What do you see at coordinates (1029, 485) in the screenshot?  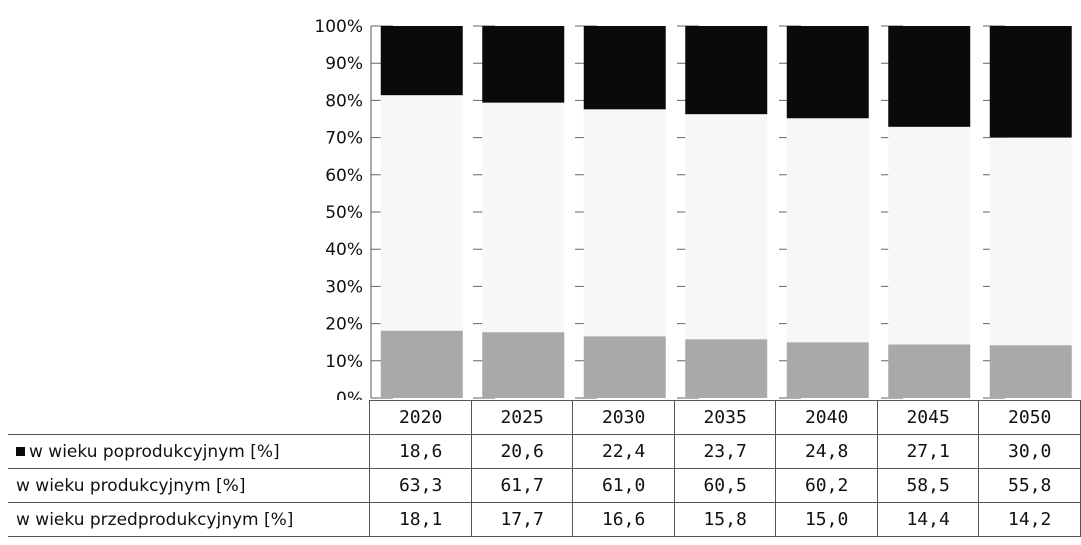 I see `table-cell: 55,8` at bounding box center [1029, 485].